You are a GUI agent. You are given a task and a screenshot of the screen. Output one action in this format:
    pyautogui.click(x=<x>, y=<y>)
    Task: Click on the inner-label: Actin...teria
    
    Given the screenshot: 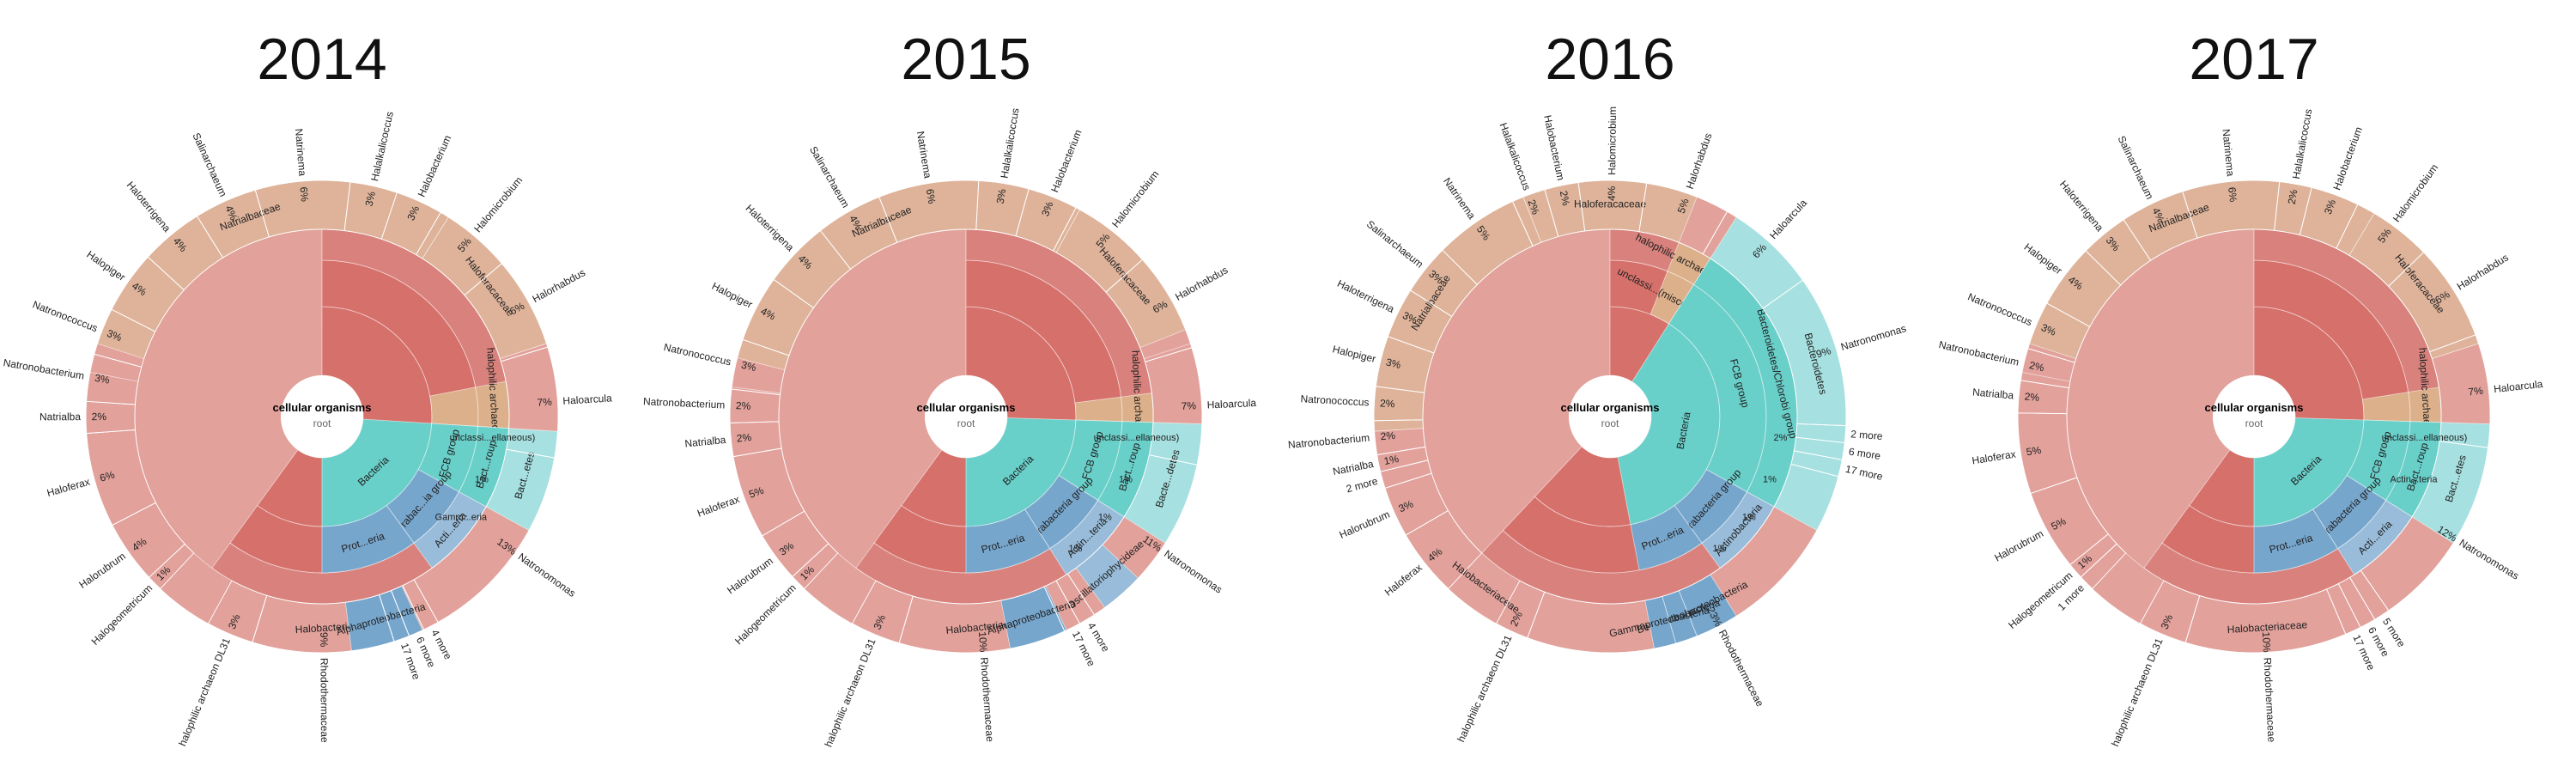 What is the action you would take?
    pyautogui.click(x=2414, y=480)
    